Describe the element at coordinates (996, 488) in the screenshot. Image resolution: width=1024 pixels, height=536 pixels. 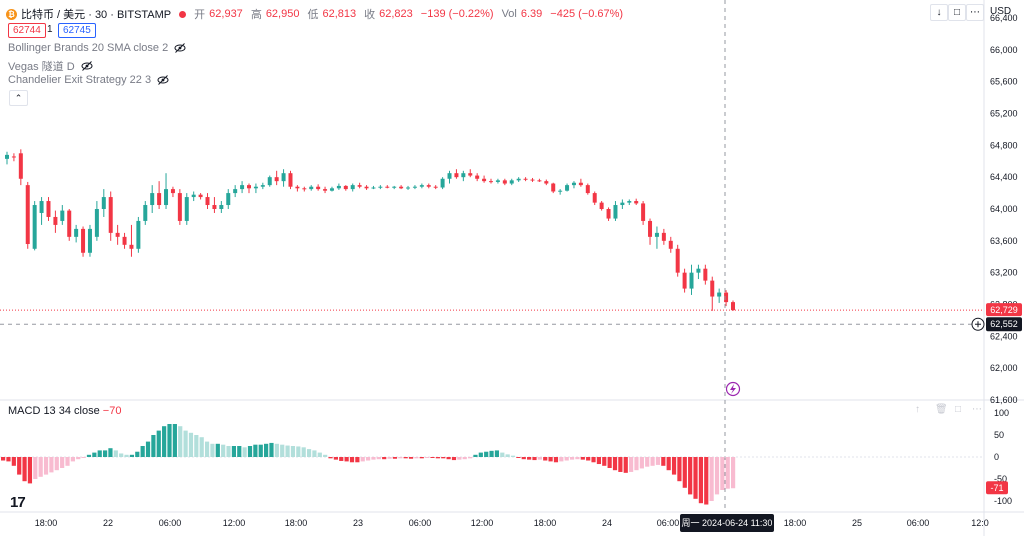
I see `macd-axis-value-label: -71` at that location.